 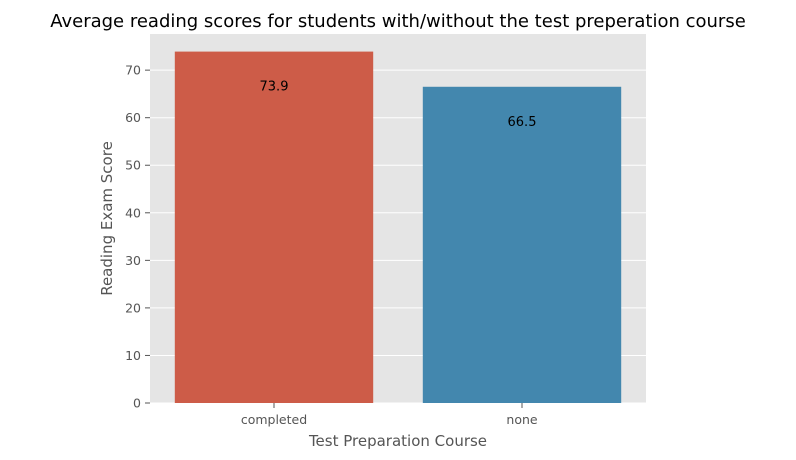 I want to click on y-tick-label-5: 50, so click(x=133, y=165).